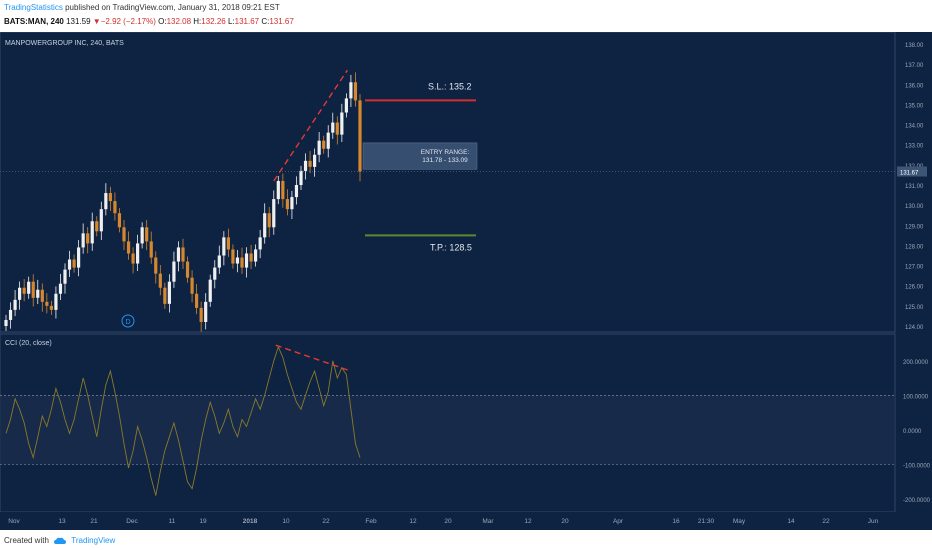 The image size is (932, 550). I want to click on last-price-badge, so click(912, 171).